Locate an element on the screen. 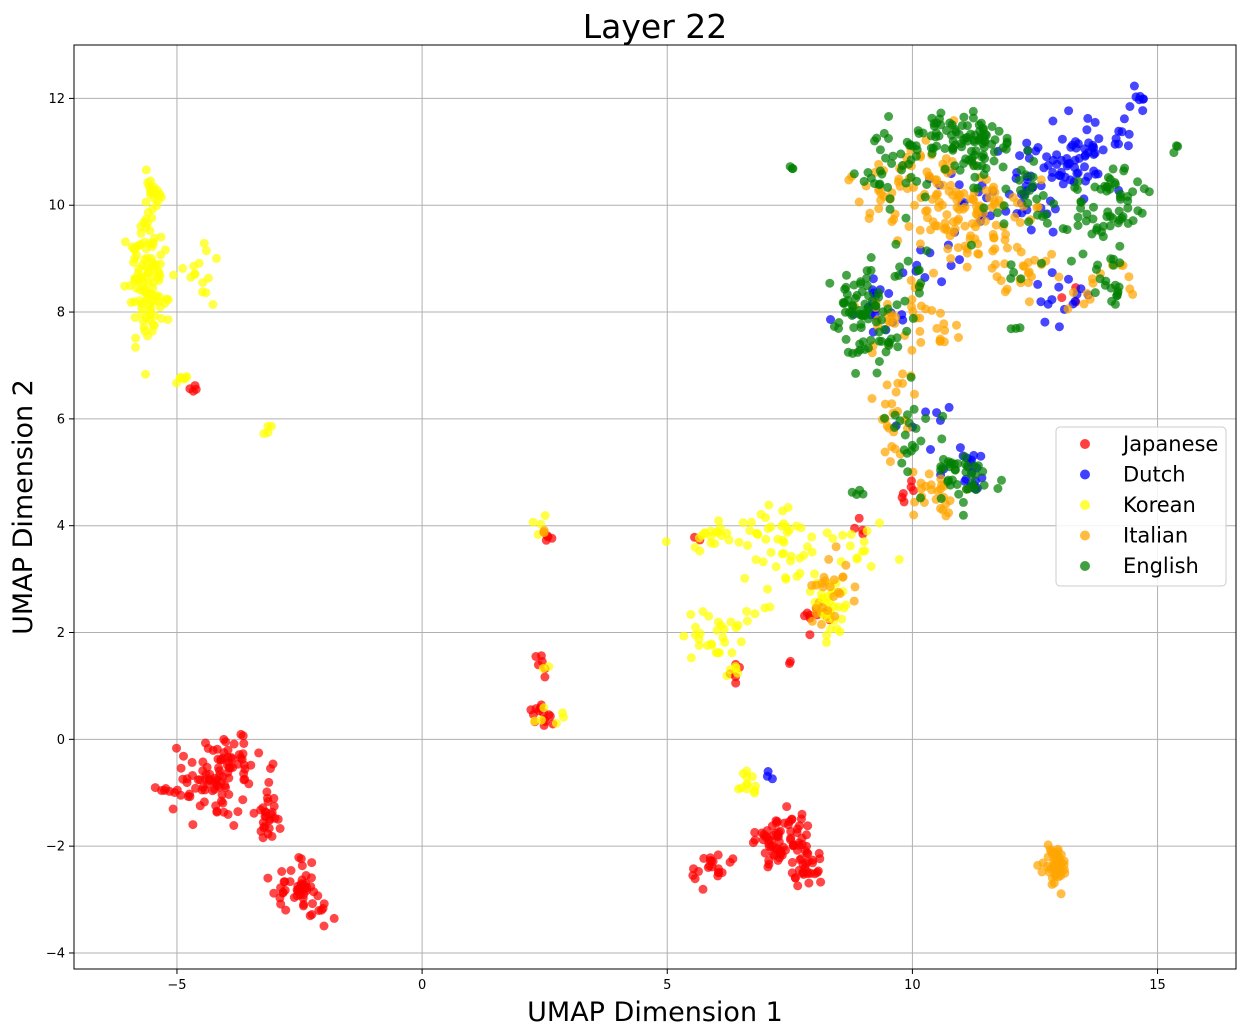  x-tick-label: 5 is located at coordinates (667, 985).